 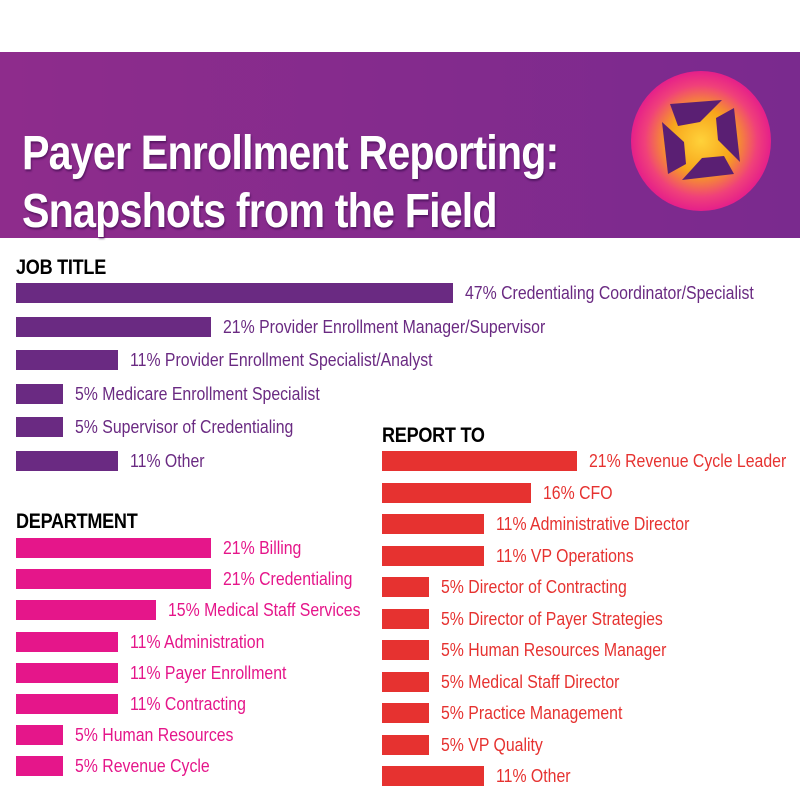 What do you see at coordinates (184, 427) in the screenshot?
I see `job-title-bar-label: 5% Supervisor of Credentialing` at bounding box center [184, 427].